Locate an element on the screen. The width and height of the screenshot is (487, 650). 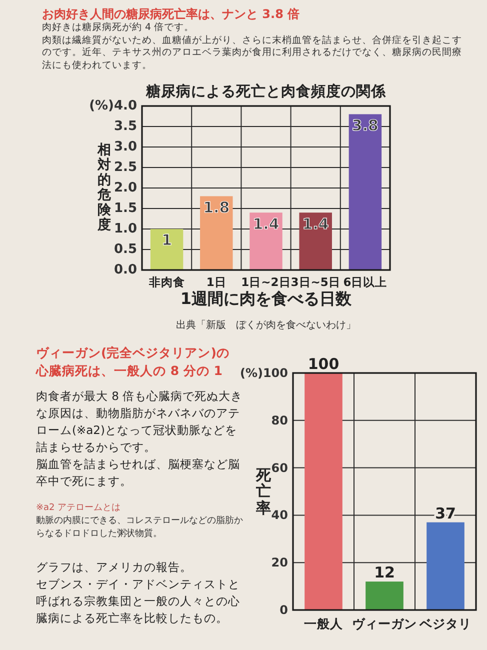
text: お肉好き人間の糖尿病死亡率は、ナンと 3.8 倍 is located at coordinates (171, 14).